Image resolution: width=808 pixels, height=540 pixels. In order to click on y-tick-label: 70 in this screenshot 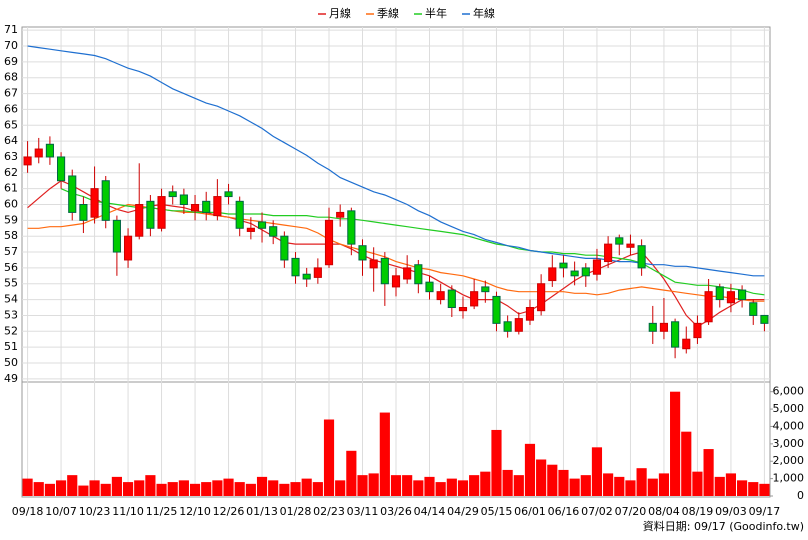, I will do `click(11, 45)`.